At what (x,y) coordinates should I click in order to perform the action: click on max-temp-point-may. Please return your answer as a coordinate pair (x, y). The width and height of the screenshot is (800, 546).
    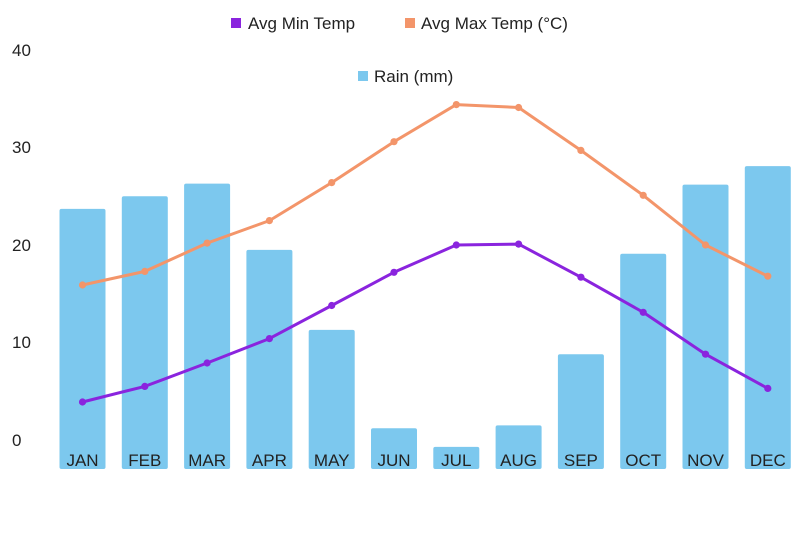
    Looking at the image, I should click on (332, 183).